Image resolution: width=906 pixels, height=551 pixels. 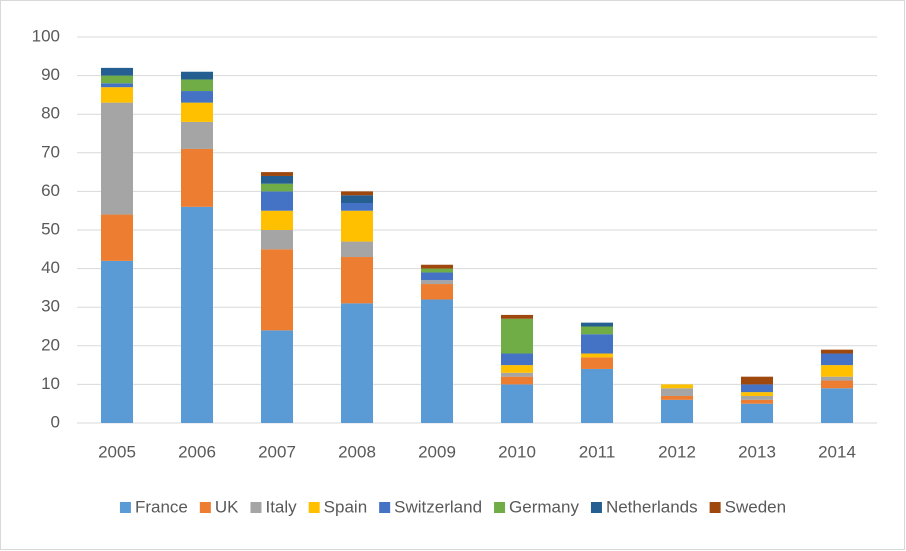 I want to click on legend-label: UK, so click(x=227, y=506).